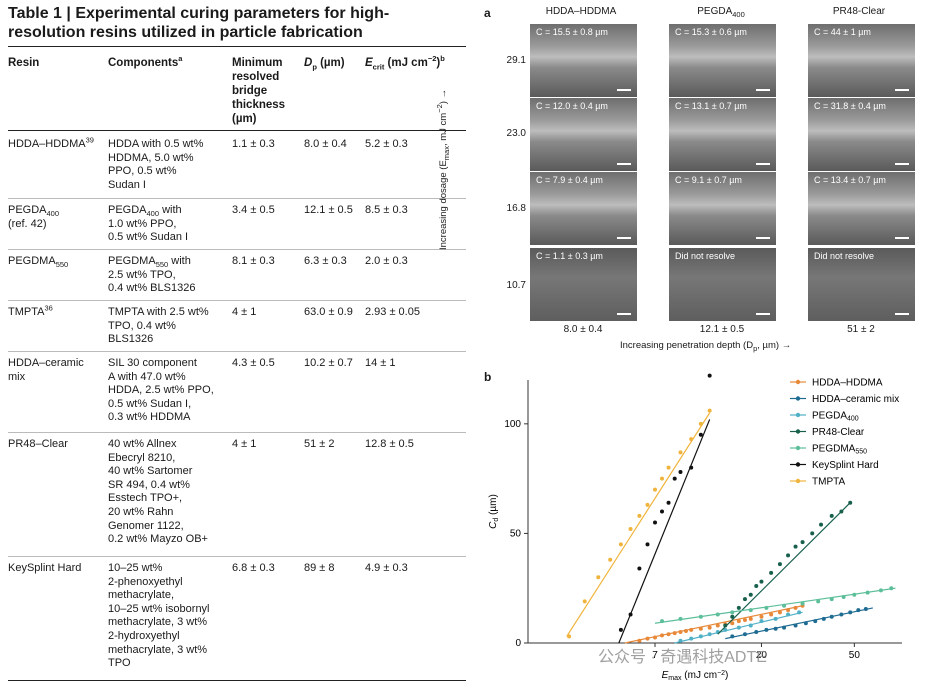  What do you see at coordinates (319, 568) in the screenshot?
I see `row7-dp: 89 ± 8` at bounding box center [319, 568].